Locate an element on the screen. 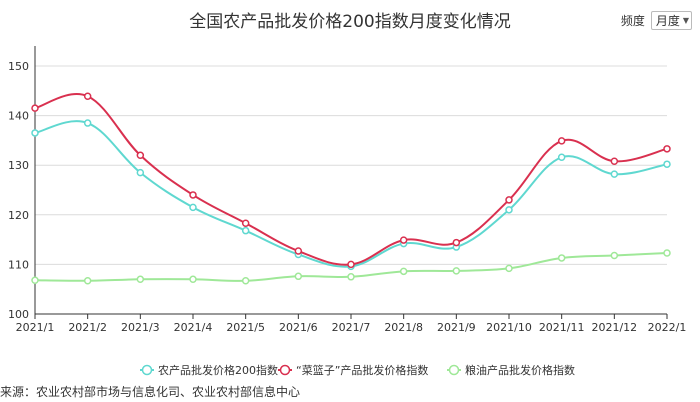  x-tick-label: 2021/6 is located at coordinates (298, 327).